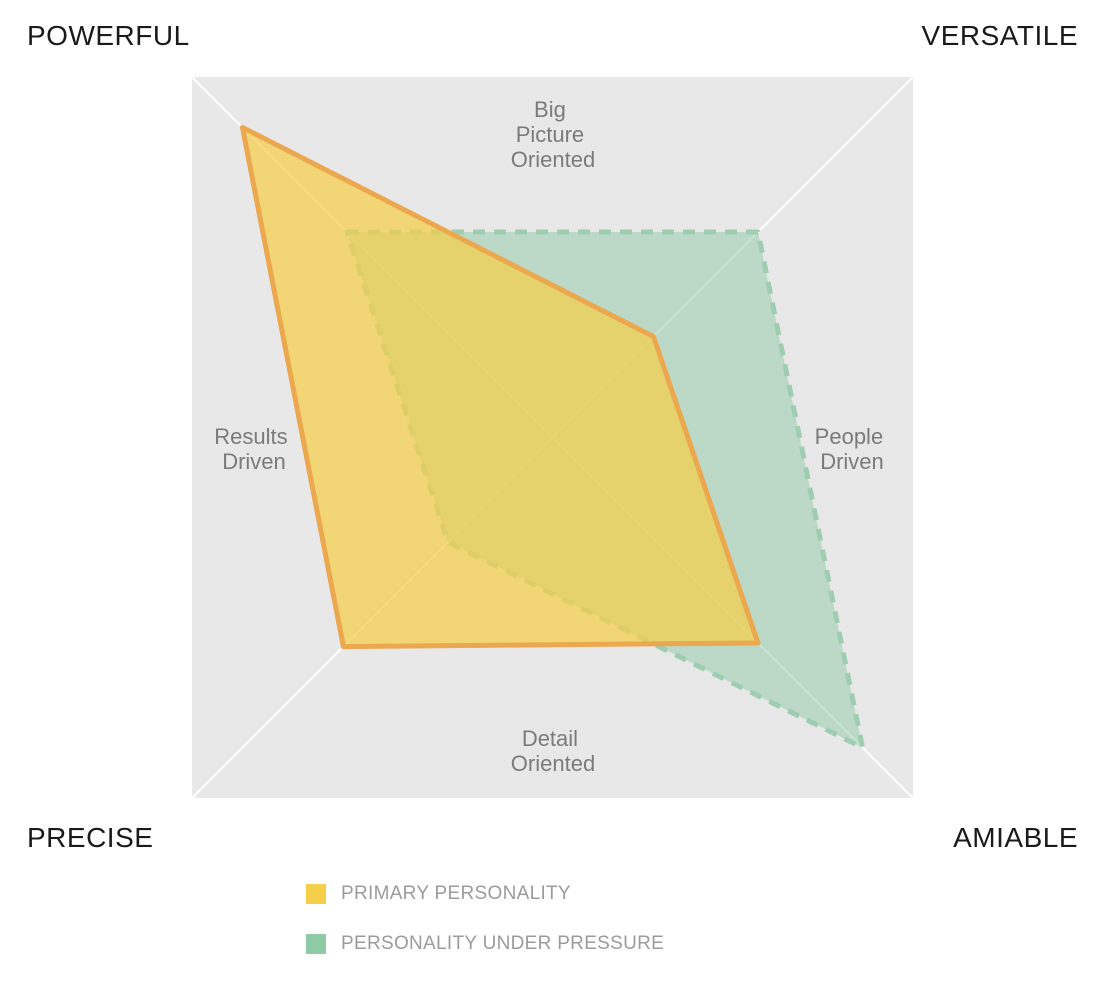 Image resolution: width=1104 pixels, height=986 pixels. Describe the element at coordinates (316, 894) in the screenshot. I see `legend-swatch-primary` at that location.